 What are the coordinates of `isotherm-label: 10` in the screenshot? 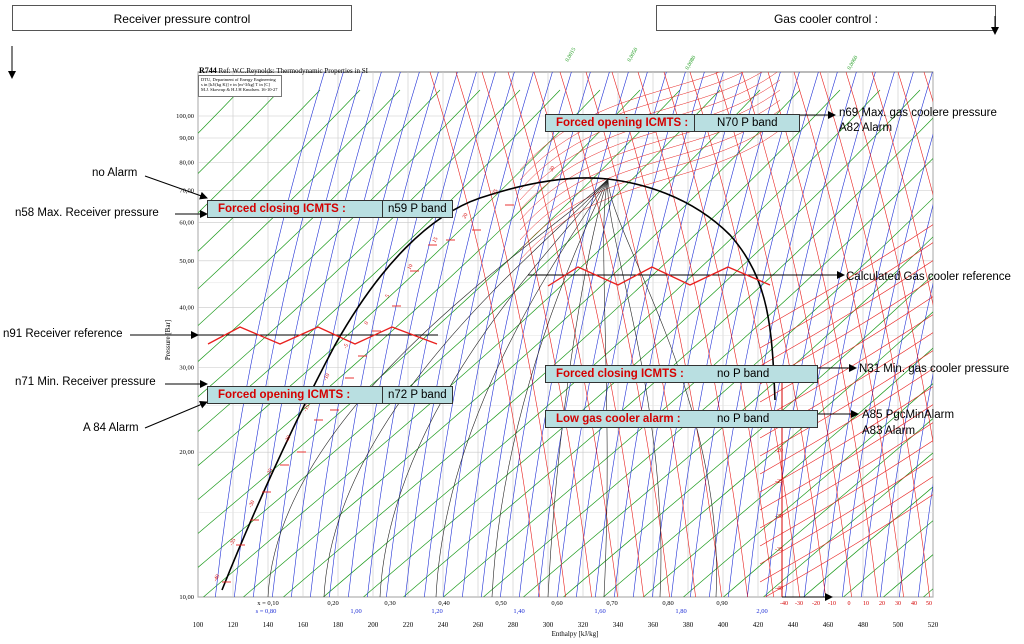 It's located at (411, 267).